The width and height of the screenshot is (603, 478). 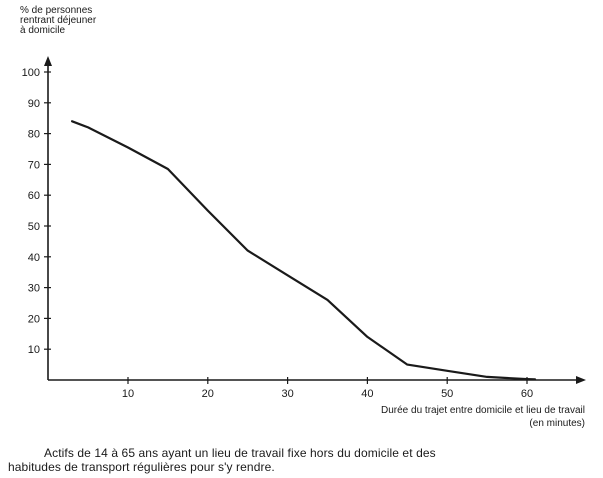 What do you see at coordinates (34, 258) in the screenshot?
I see `y-tick-label: 40` at bounding box center [34, 258].